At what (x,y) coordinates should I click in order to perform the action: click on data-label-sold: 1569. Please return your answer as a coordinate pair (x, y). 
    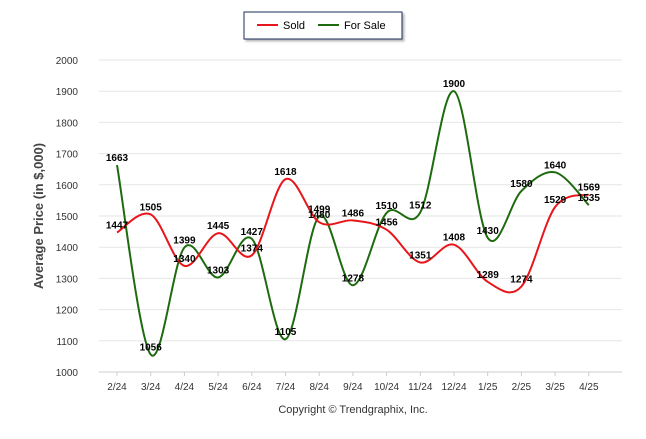
    Looking at the image, I should click on (589, 187).